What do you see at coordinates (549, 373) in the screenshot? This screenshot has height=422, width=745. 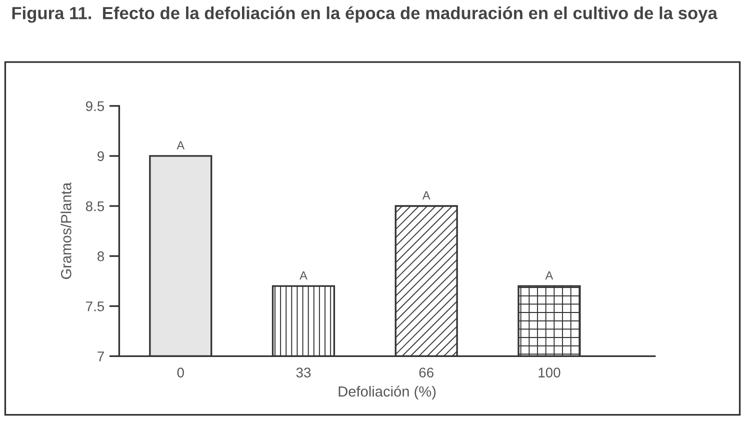 I see `x-tick-label: 100` at bounding box center [549, 373].